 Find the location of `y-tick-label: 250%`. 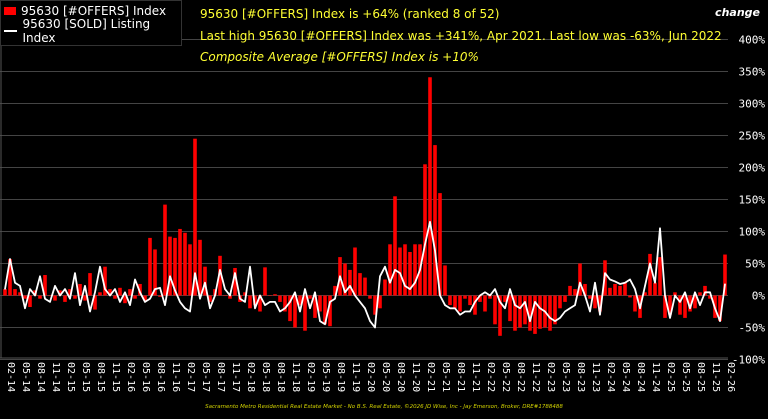

y-tick-label: 250% is located at coordinates (752, 136).